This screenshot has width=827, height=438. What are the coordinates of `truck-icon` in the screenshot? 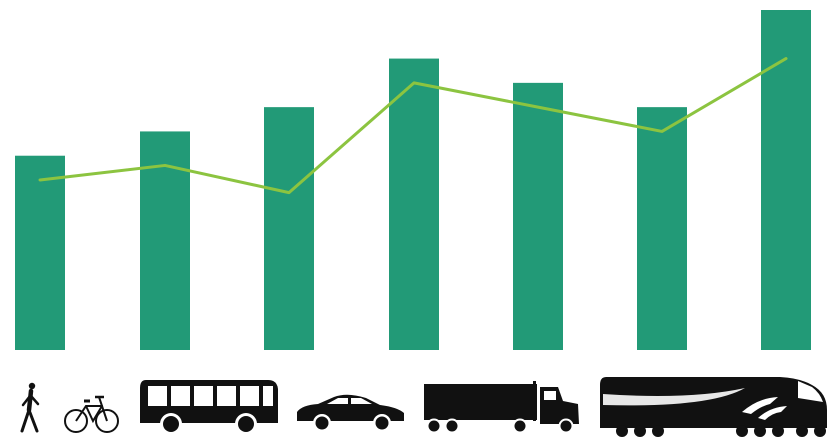 It's located at (501, 407).